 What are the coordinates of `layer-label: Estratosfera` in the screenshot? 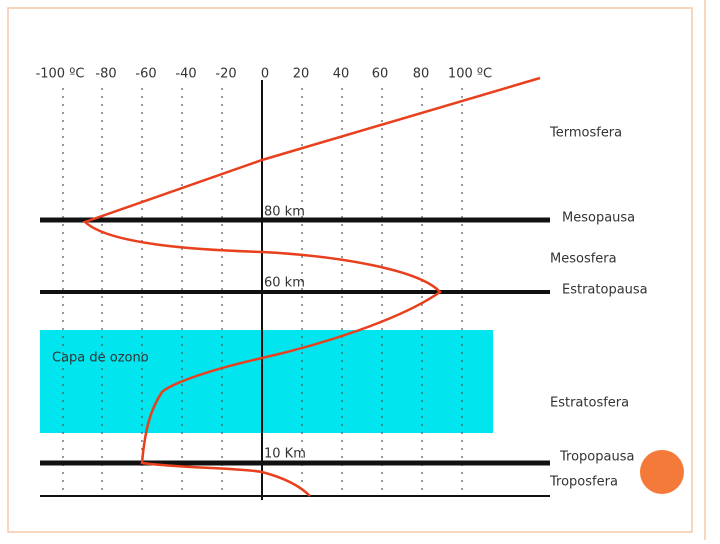 It's located at (589, 403).